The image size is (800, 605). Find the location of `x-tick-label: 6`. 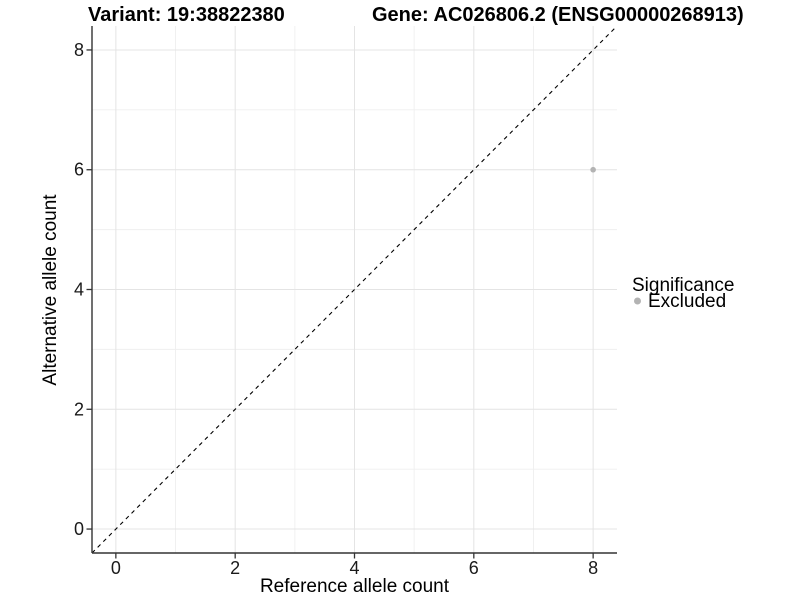

x-tick-label: 6 is located at coordinates (474, 568).